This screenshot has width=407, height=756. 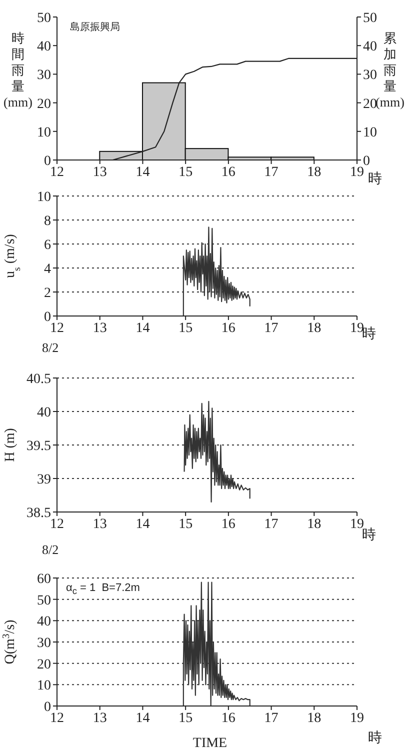 What do you see at coordinates (95, 27) in the screenshot?
I see `annotation: 島原振興局` at bounding box center [95, 27].